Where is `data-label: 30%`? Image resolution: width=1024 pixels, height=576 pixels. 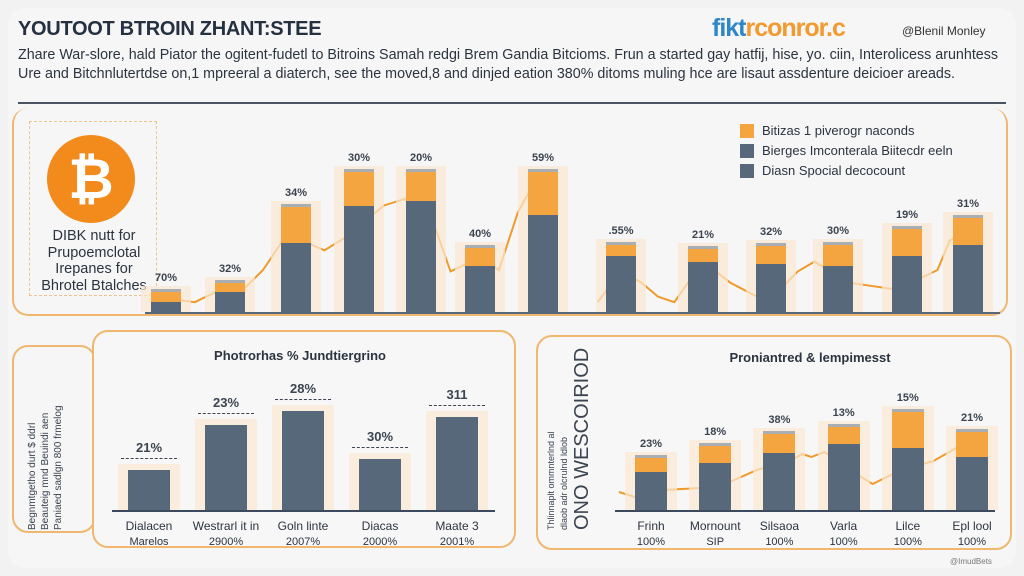
data-label: 30% is located at coordinates (380, 436).